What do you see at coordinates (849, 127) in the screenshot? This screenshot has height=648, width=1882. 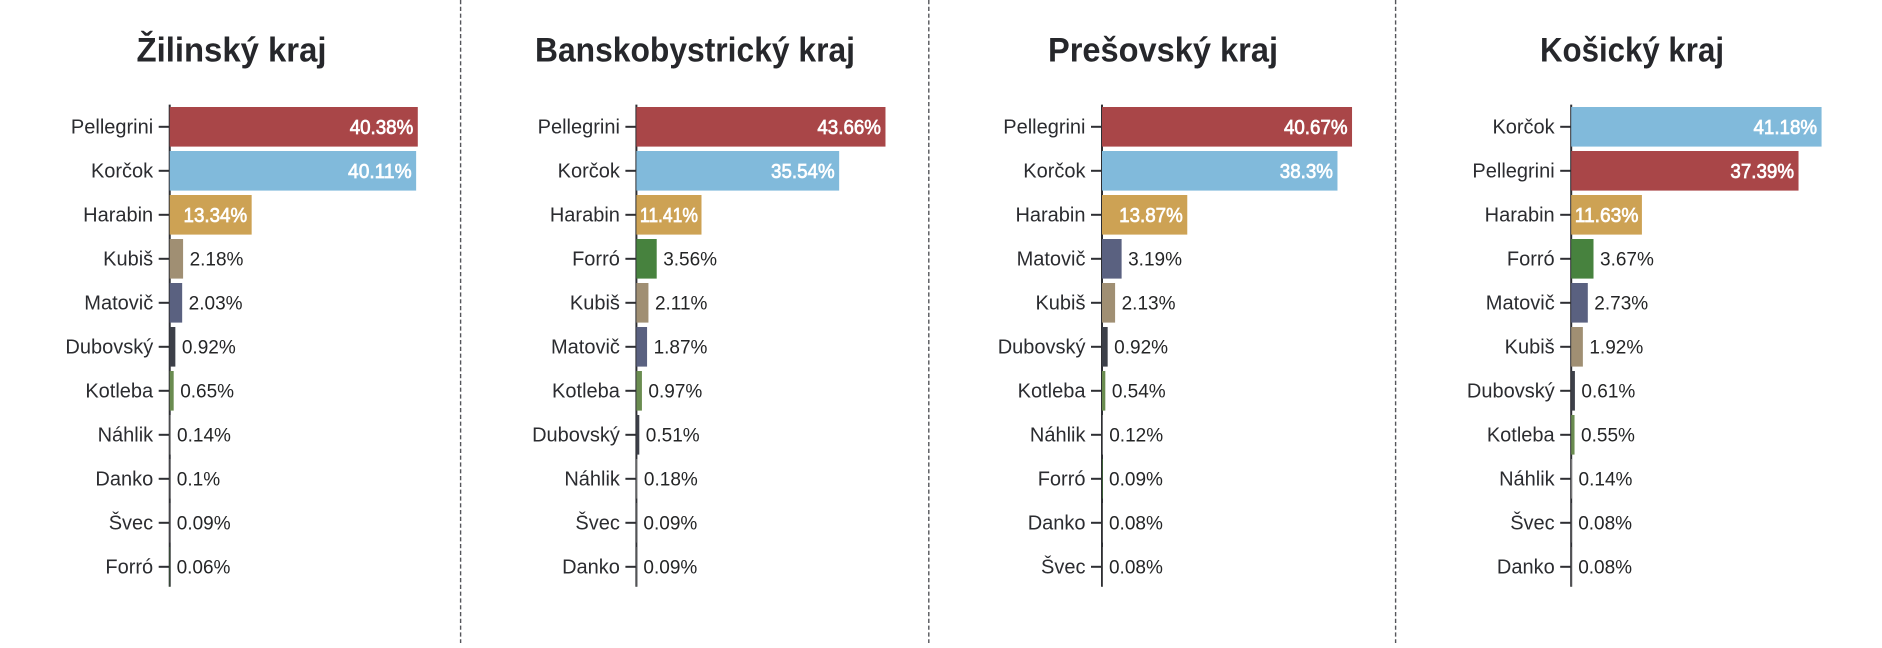 I see `svg-text: 43.66%` at bounding box center [849, 127].